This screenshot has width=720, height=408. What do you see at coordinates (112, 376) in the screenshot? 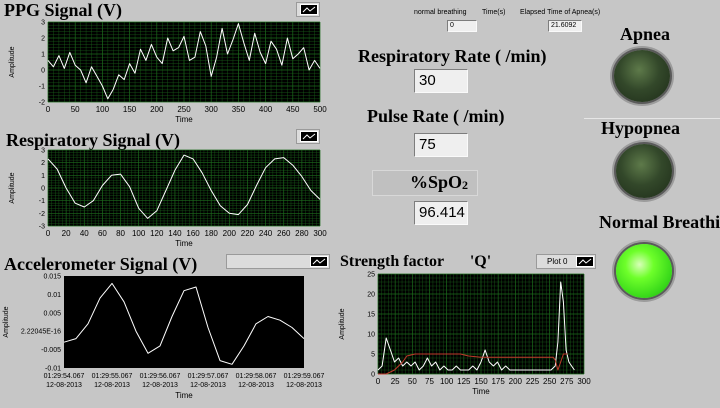
I see `x-tick-label: 01:29:55.067` at bounding box center [112, 376].